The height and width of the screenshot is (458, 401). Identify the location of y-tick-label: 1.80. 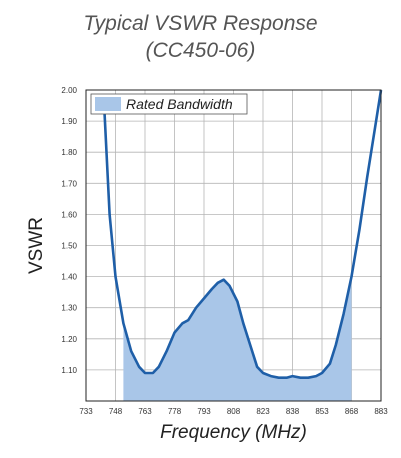
(69, 152).